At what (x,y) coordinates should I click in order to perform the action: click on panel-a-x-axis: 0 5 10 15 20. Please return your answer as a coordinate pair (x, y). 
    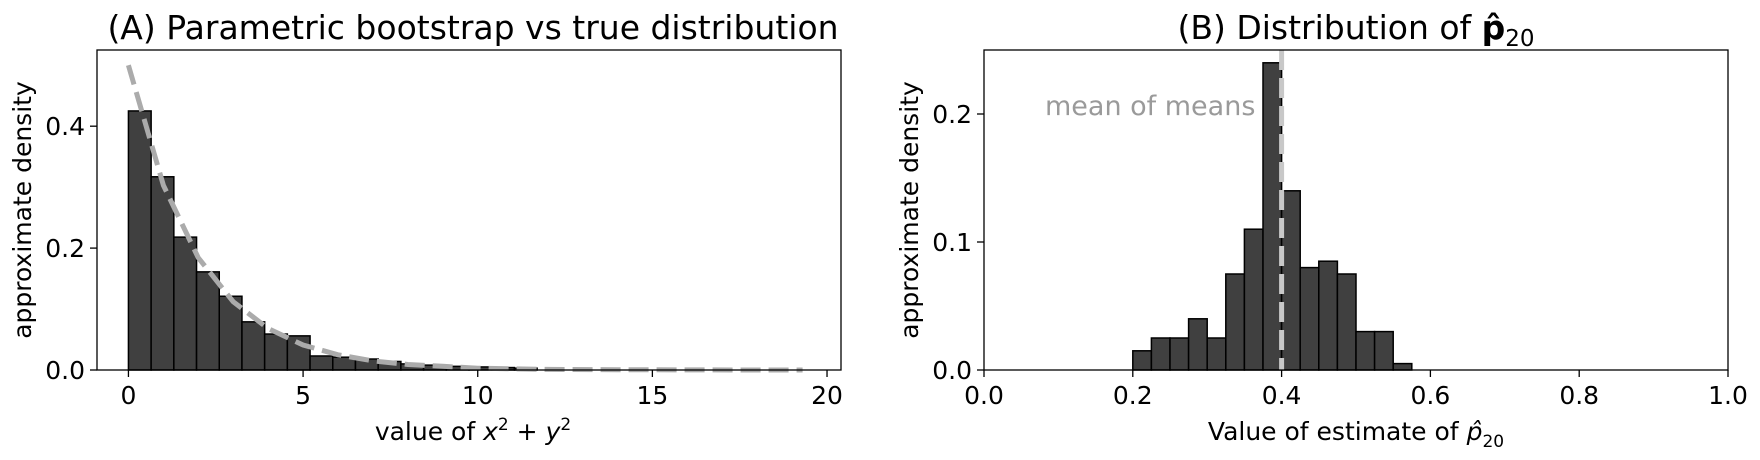
    Looking at the image, I should click on (481, 390).